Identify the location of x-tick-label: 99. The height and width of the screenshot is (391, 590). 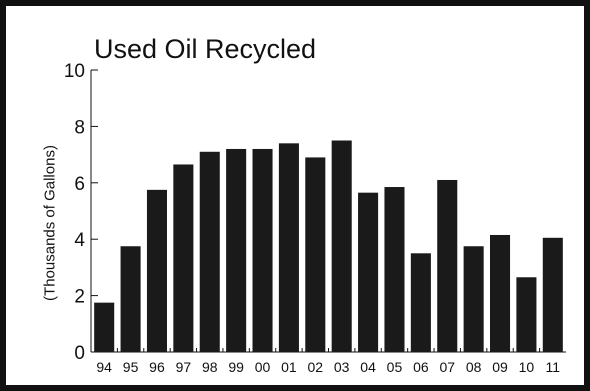
(236, 367).